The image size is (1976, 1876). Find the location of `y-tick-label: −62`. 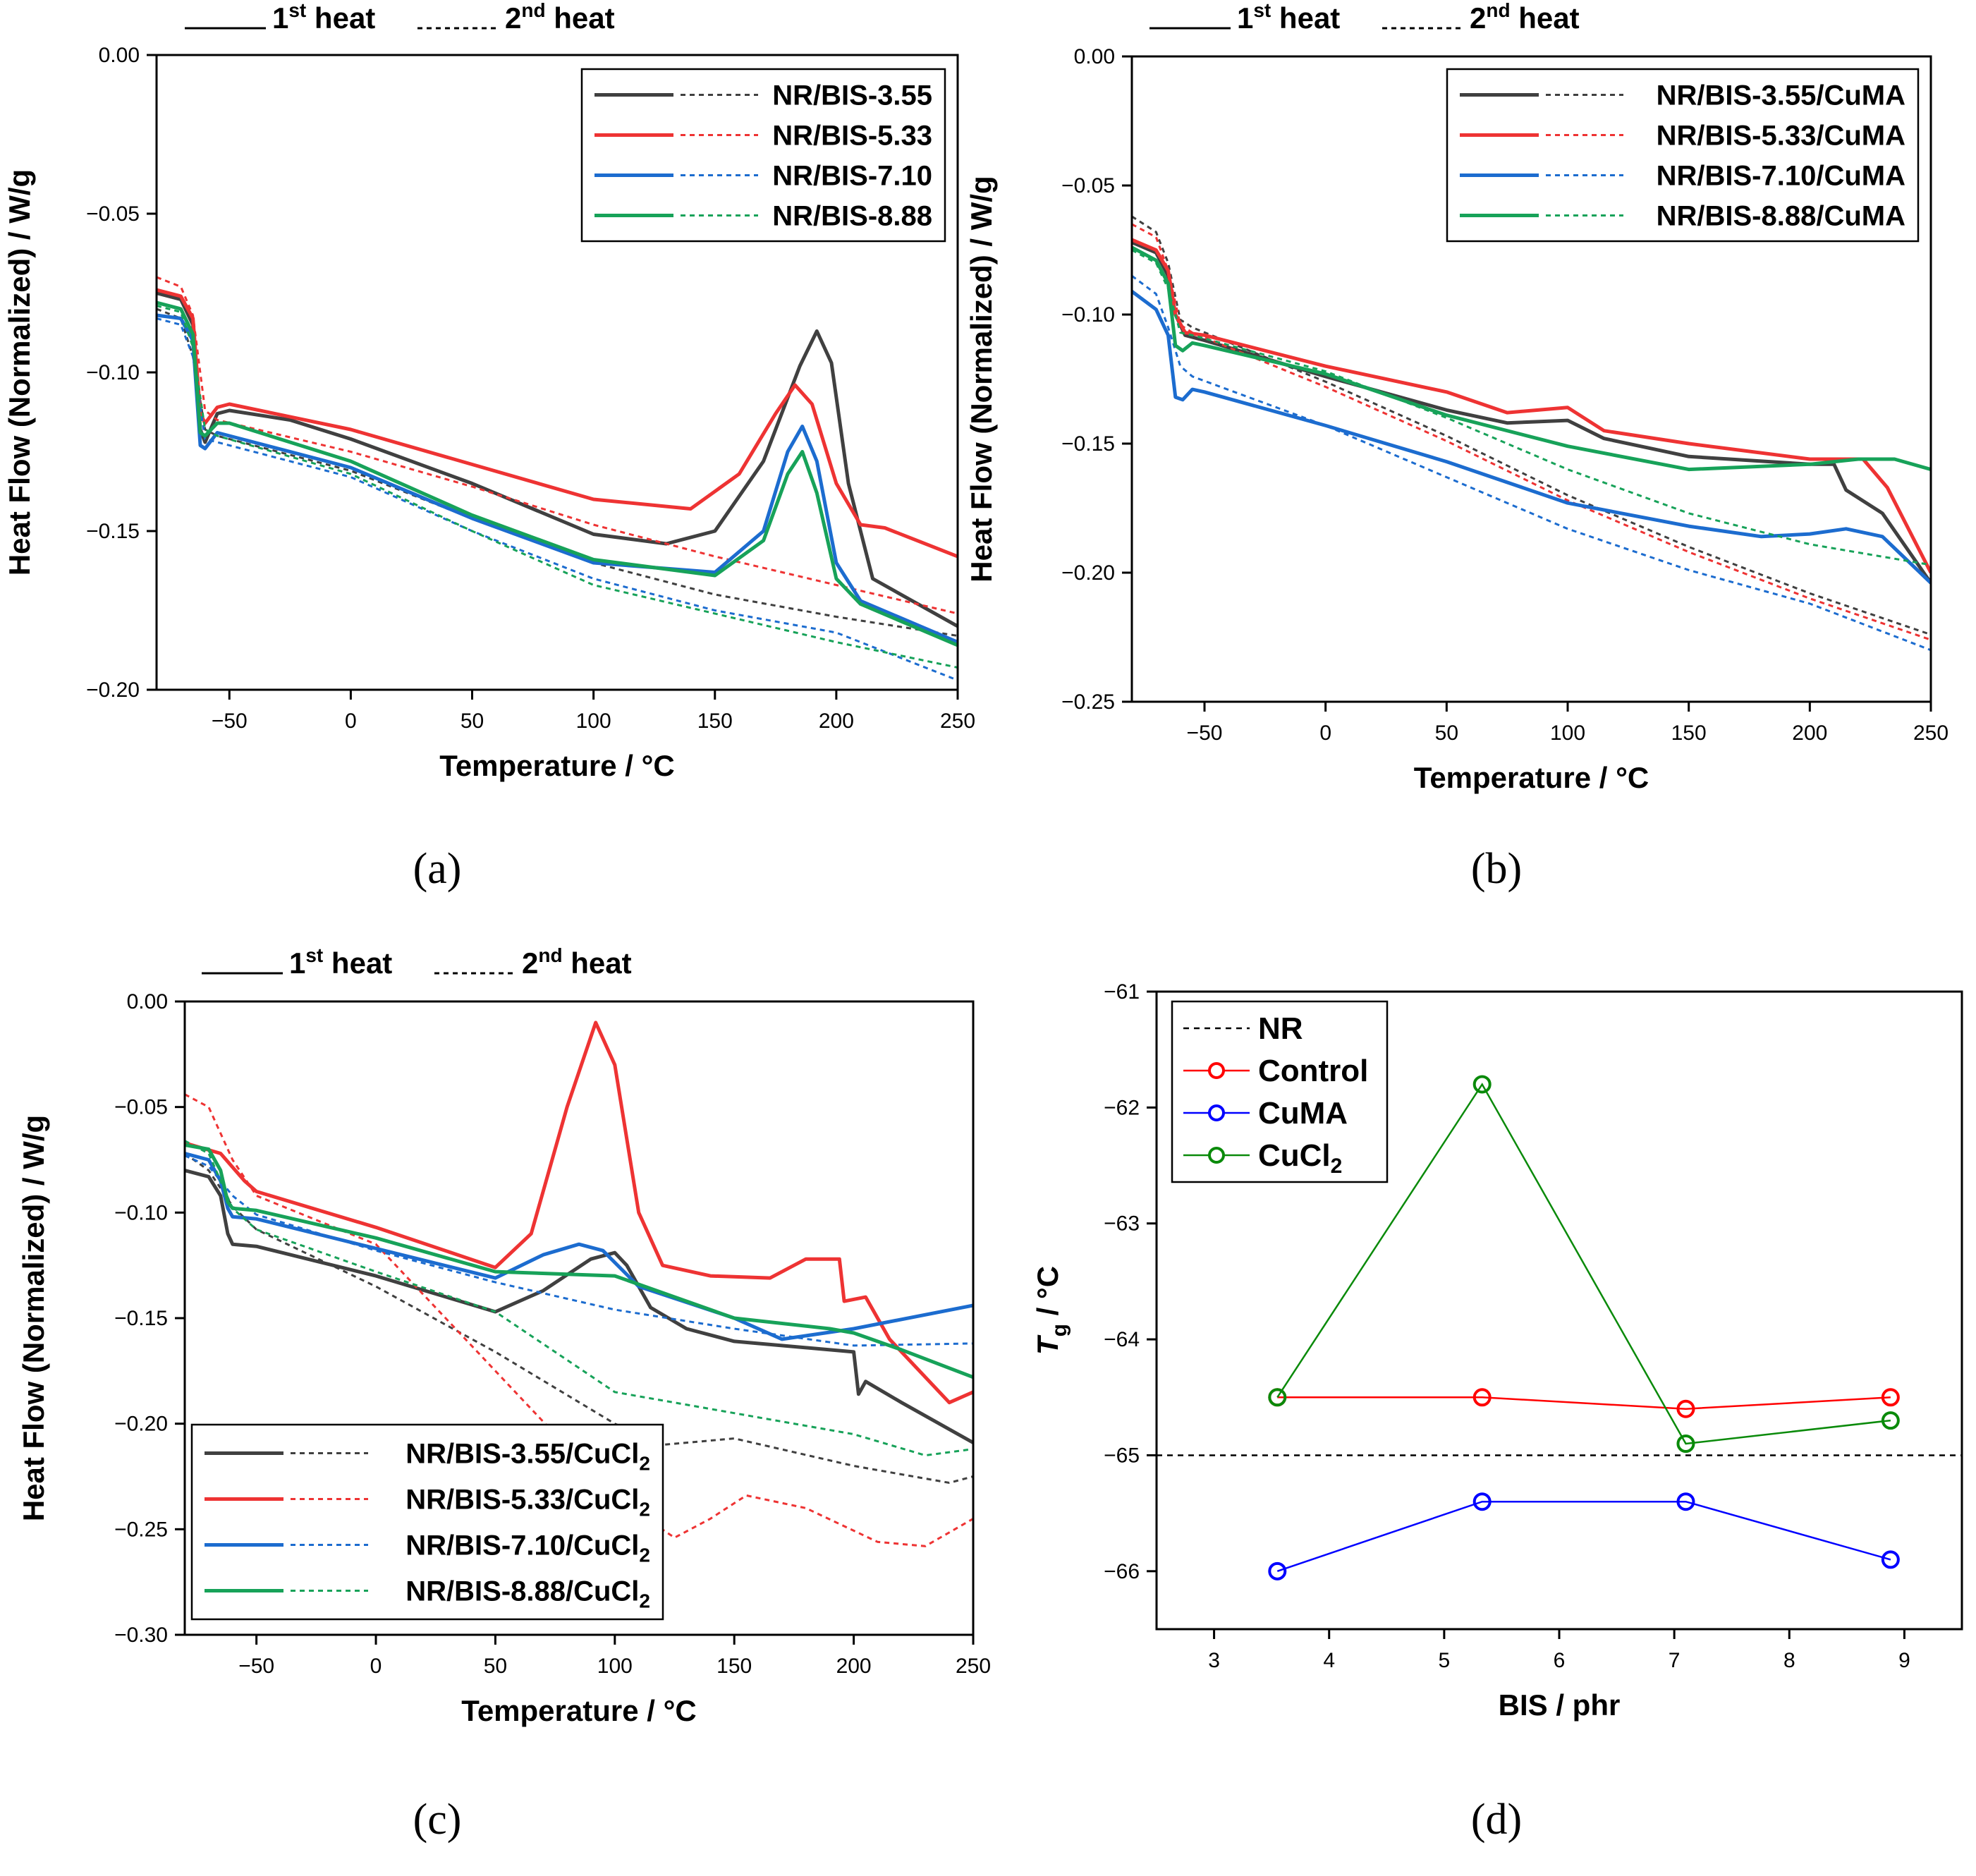

y-tick-label: −62 is located at coordinates (1122, 1107).